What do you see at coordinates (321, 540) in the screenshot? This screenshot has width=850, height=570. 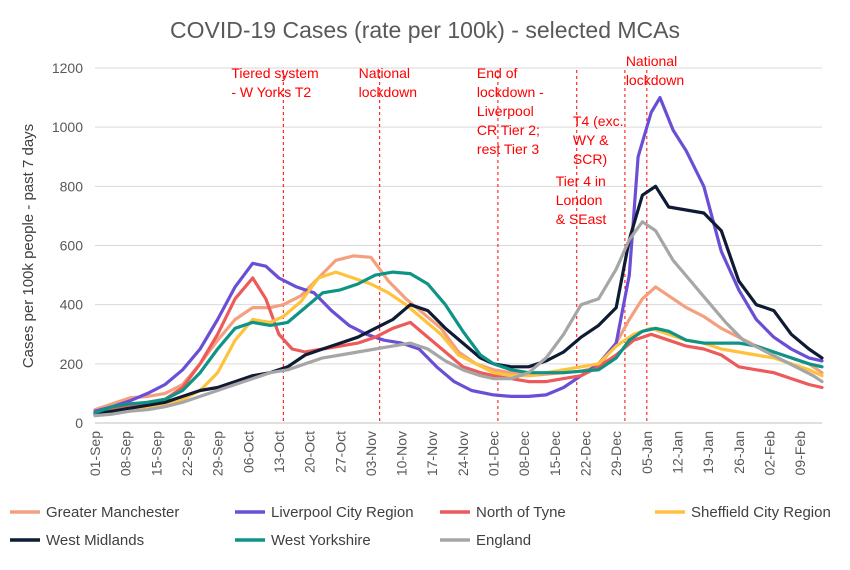 I see `legend-label: West Yorkshire` at bounding box center [321, 540].